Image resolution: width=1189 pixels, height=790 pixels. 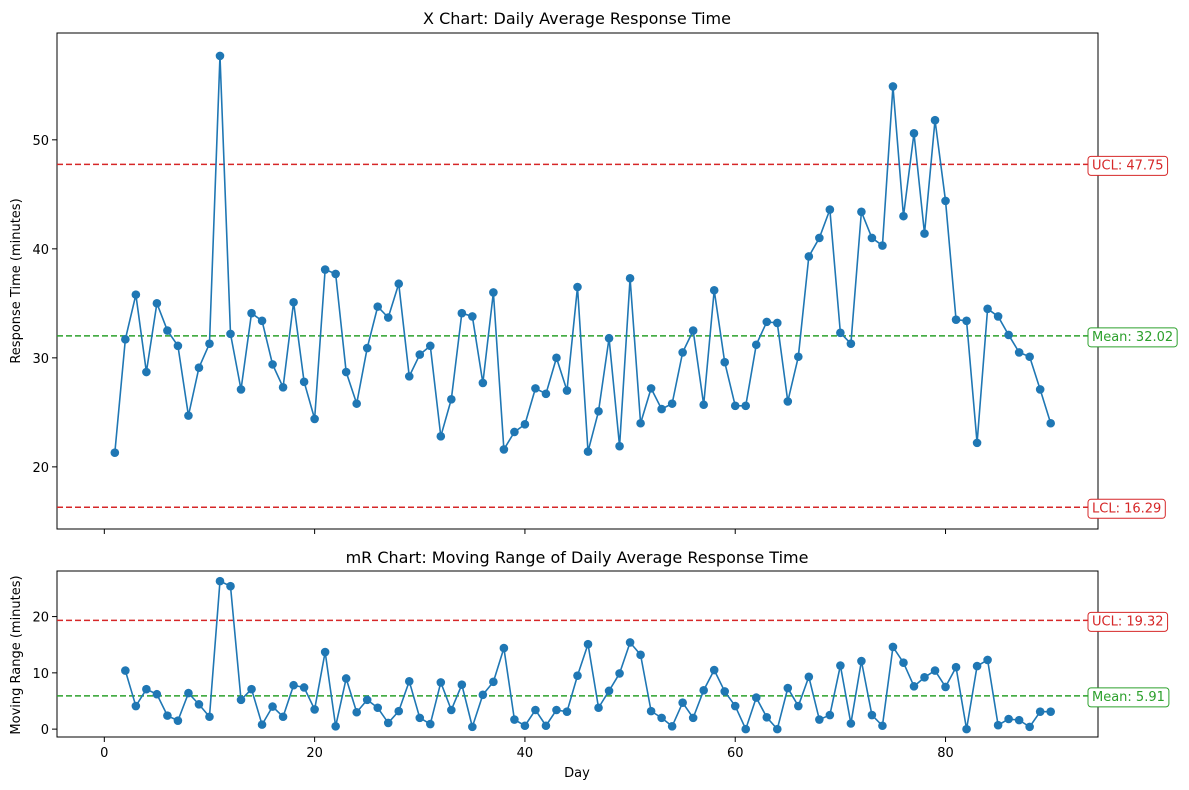 What do you see at coordinates (45, 730) in the screenshot?
I see `mr-chart-y-tick-label: 0` at bounding box center [45, 730].